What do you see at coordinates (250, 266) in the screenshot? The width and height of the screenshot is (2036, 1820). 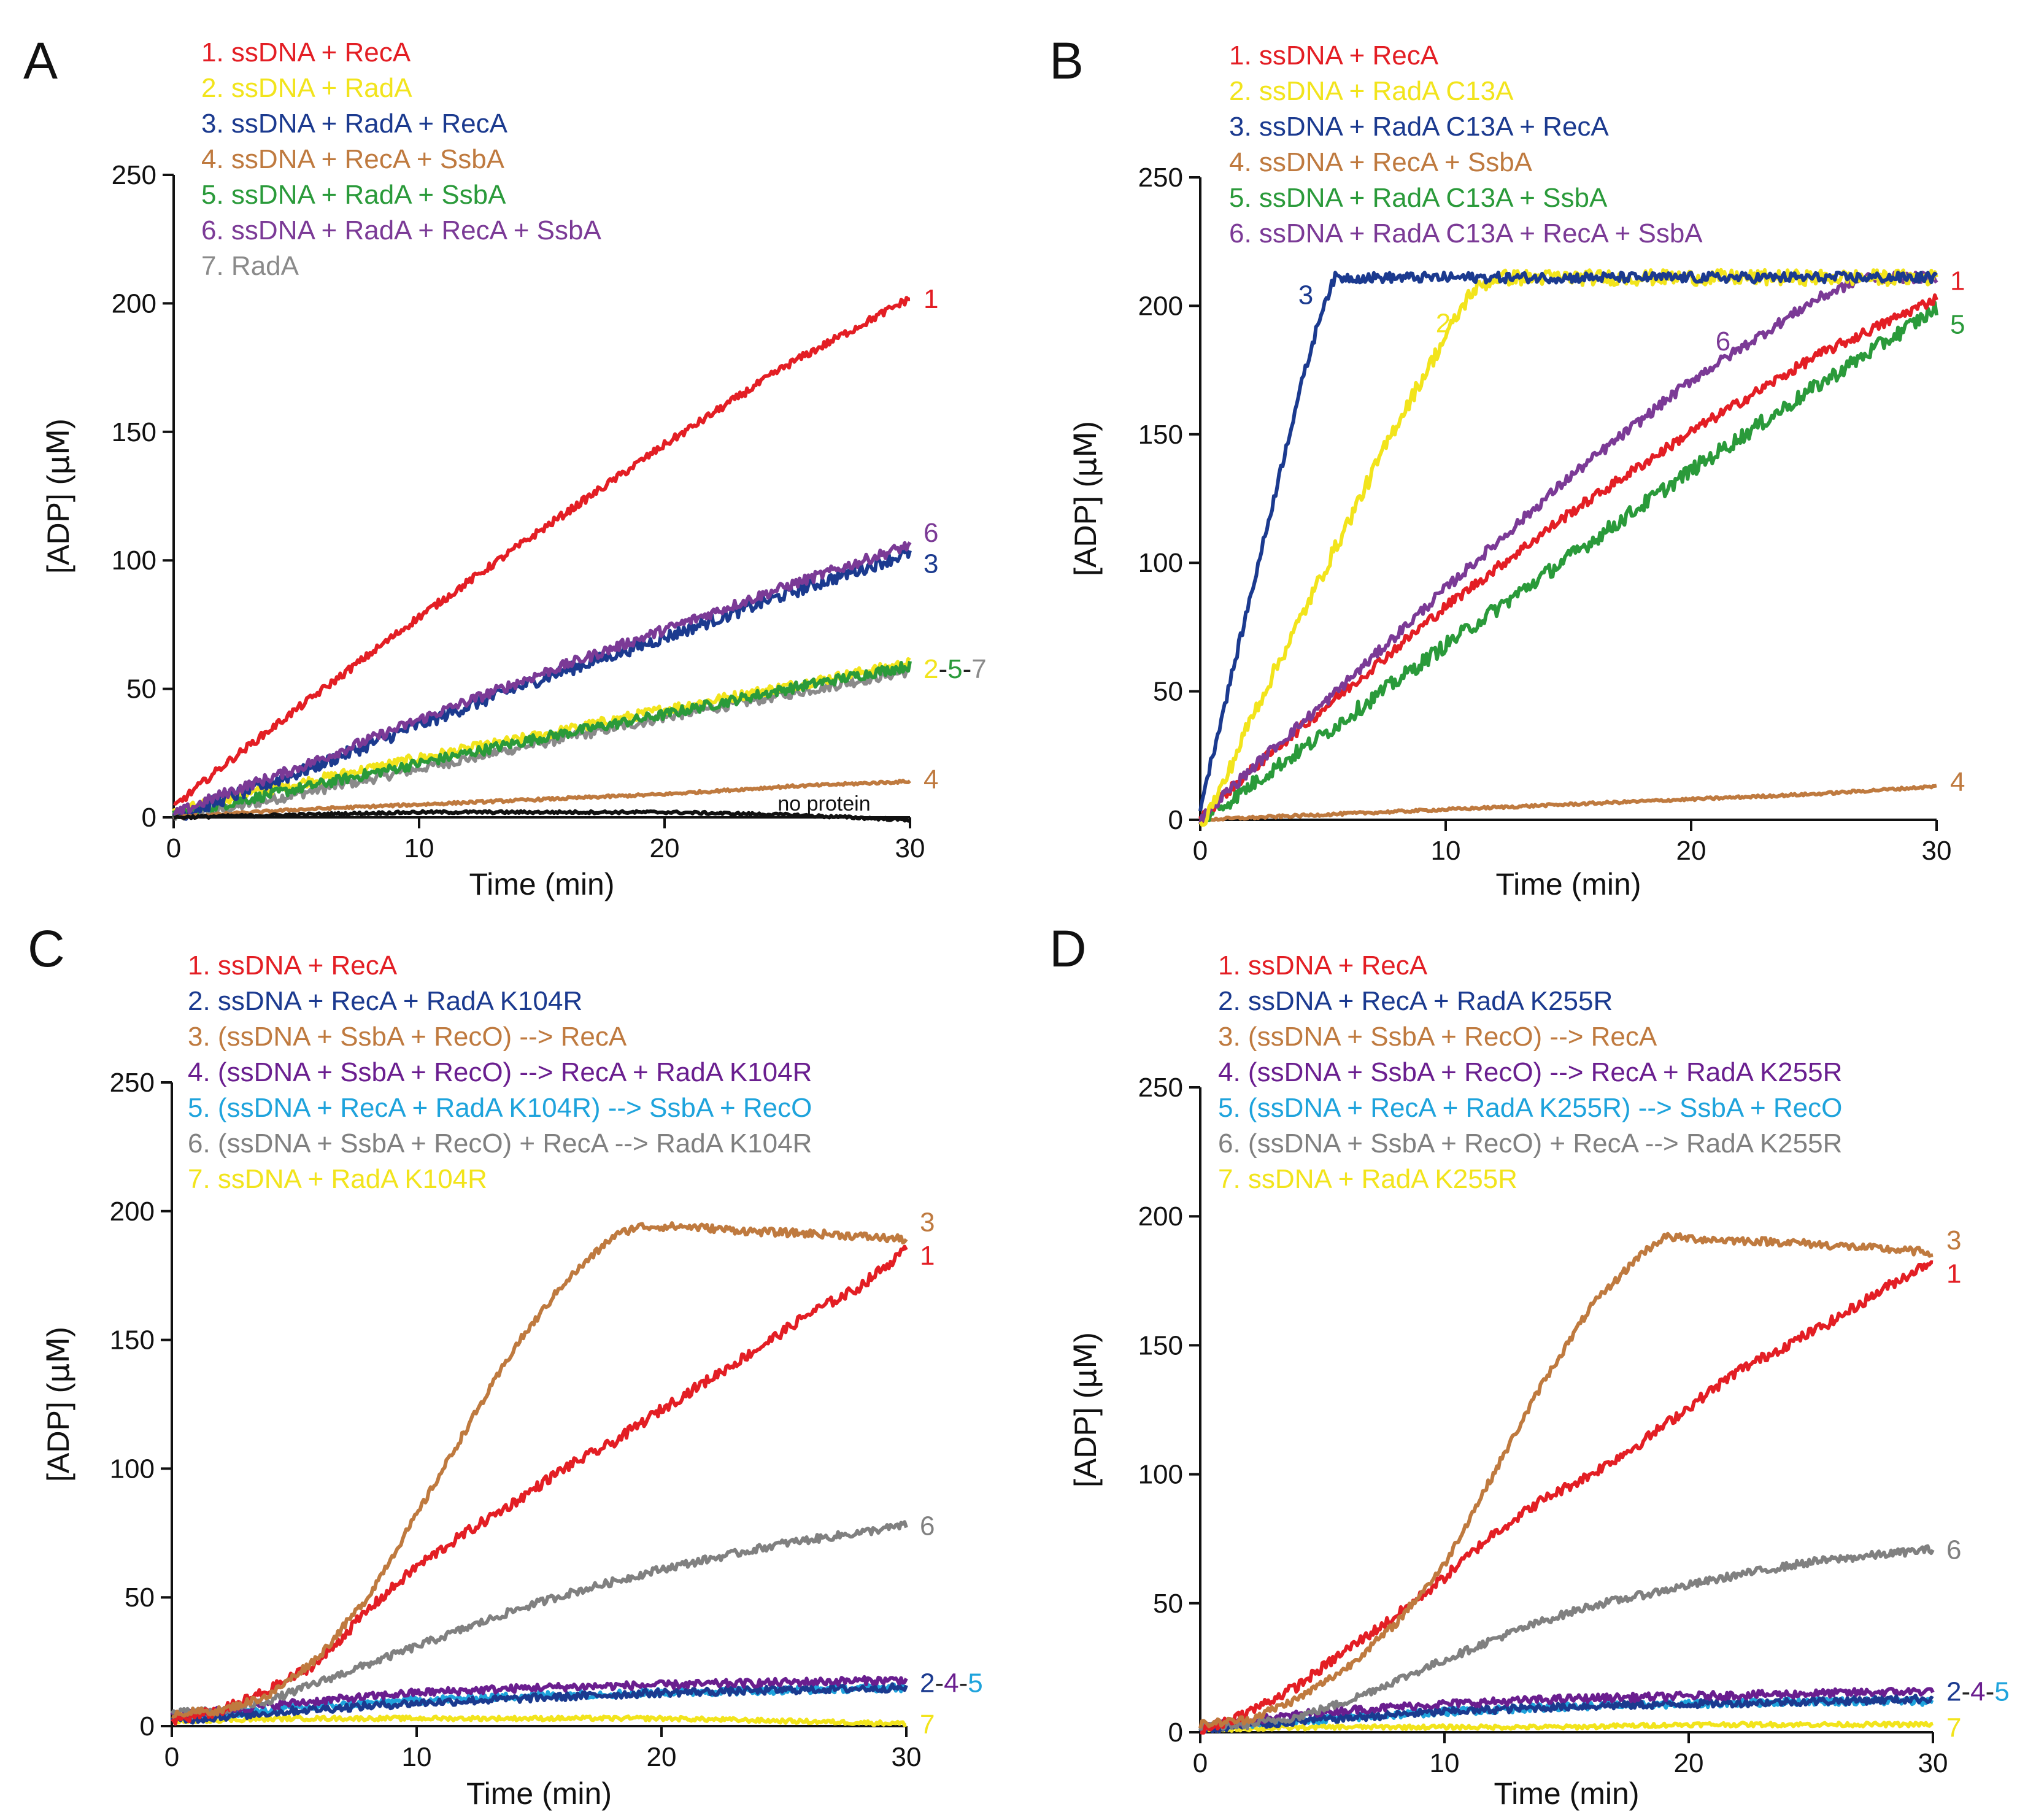 I see `legend-entry: 7. RadA` at bounding box center [250, 266].